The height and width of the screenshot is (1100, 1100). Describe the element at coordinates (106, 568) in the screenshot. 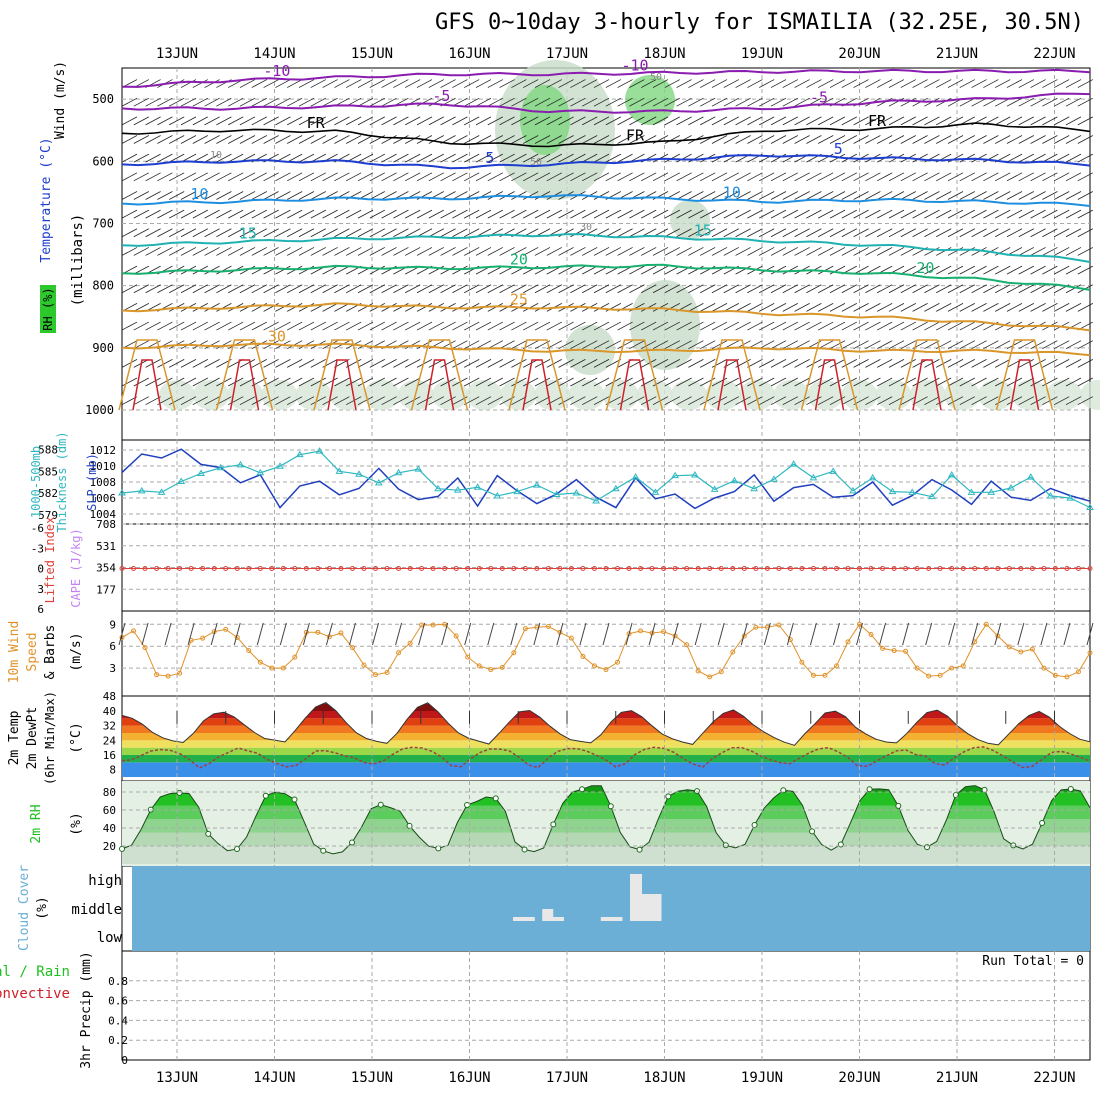

I see `cape-tick: 354` at that location.